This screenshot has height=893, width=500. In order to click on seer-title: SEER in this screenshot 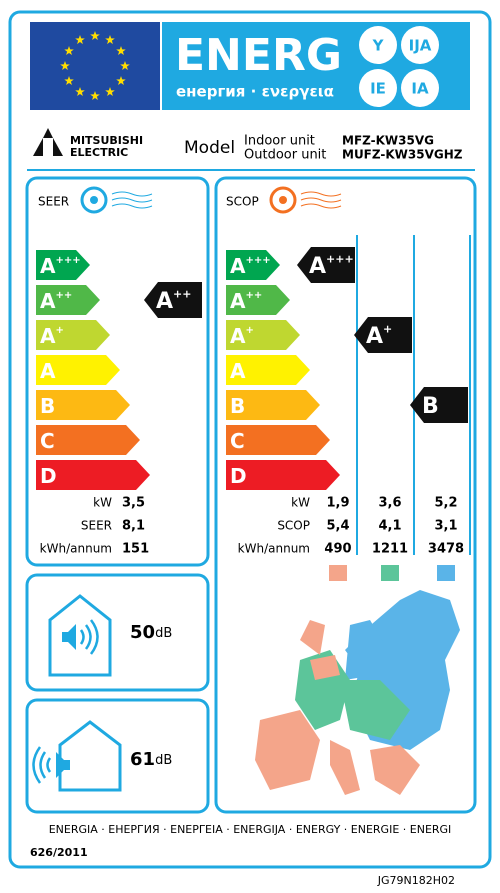, I will do `click(53, 202)`.